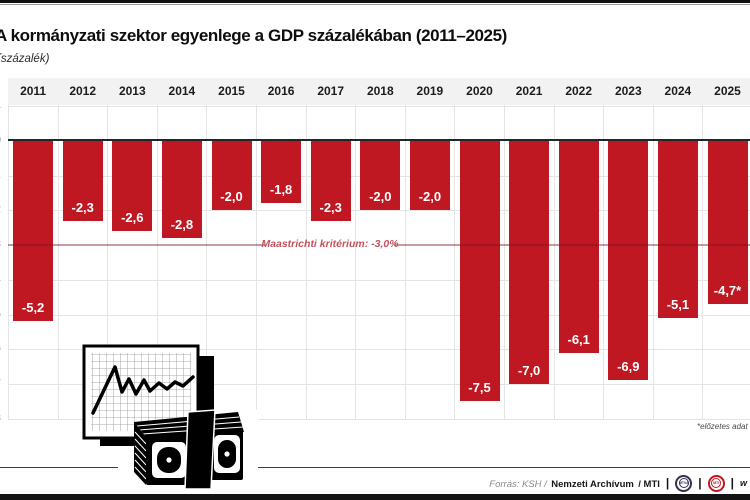  Describe the element at coordinates (375, 497) in the screenshot. I see `bottom-edge-bar` at that location.